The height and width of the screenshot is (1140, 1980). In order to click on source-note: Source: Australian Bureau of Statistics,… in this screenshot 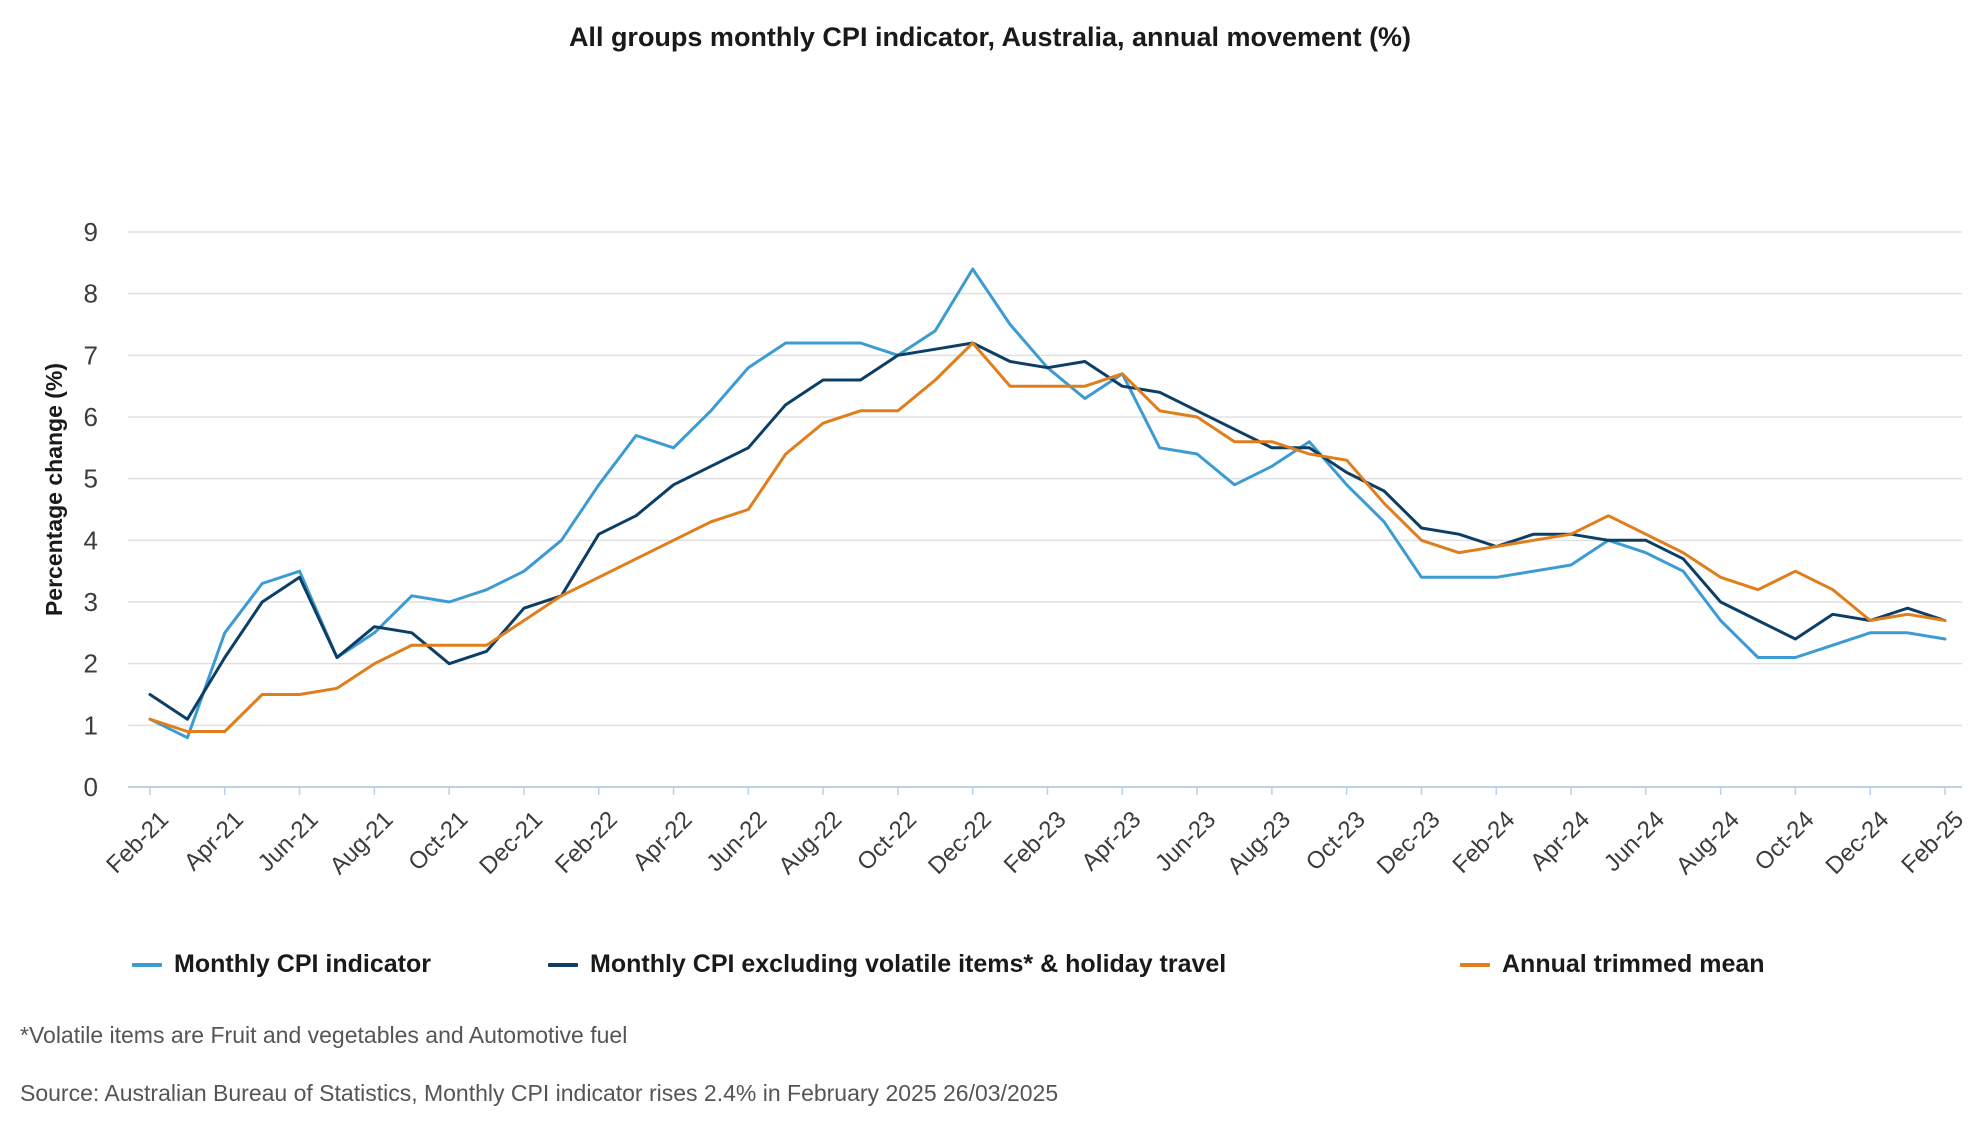, I will do `click(539, 1093)`.